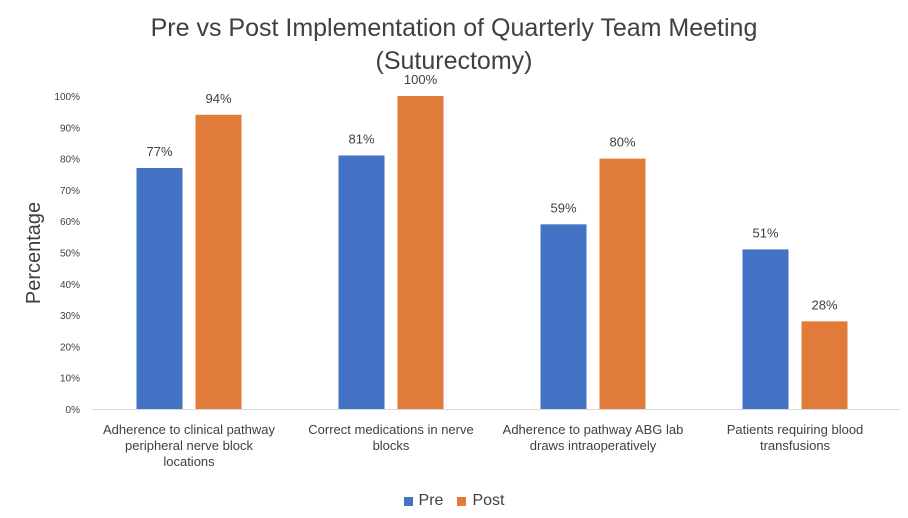 The height and width of the screenshot is (518, 908). Describe the element at coordinates (70, 128) in the screenshot. I see `y-tick-label: 90%` at that location.